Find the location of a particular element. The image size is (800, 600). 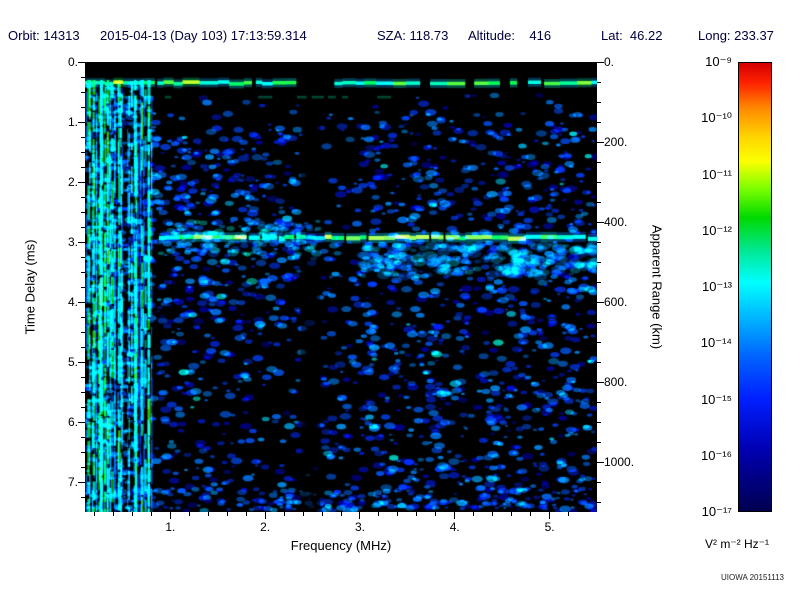

x-axis-tick-label: 3. is located at coordinates (359, 527).